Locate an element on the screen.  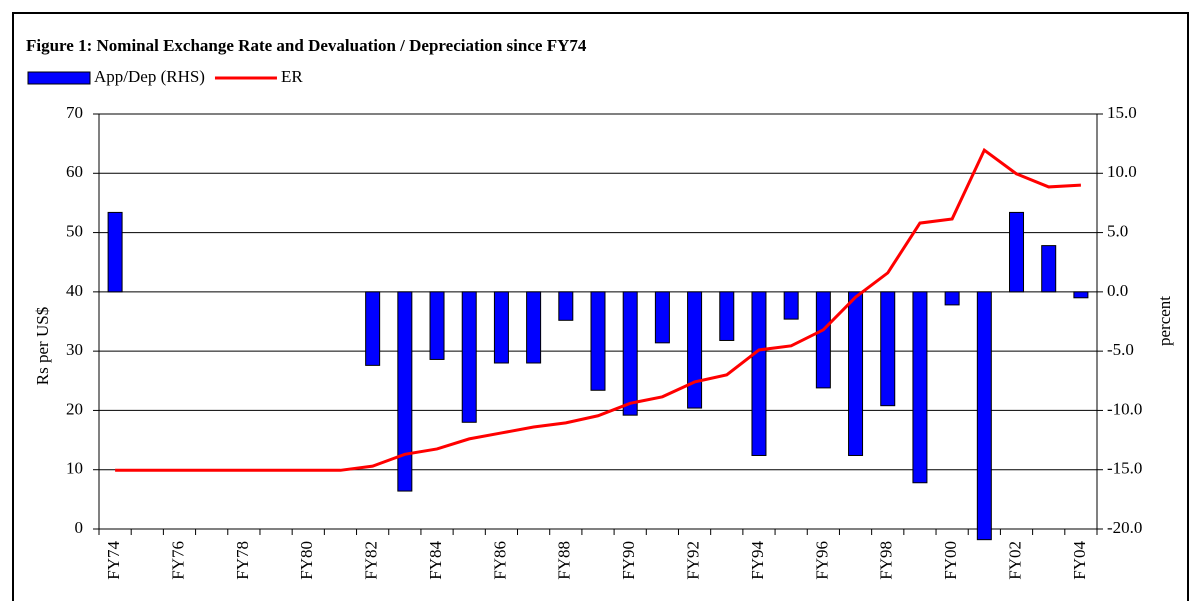
x-tick-label: FY80 is located at coordinates (306, 560).